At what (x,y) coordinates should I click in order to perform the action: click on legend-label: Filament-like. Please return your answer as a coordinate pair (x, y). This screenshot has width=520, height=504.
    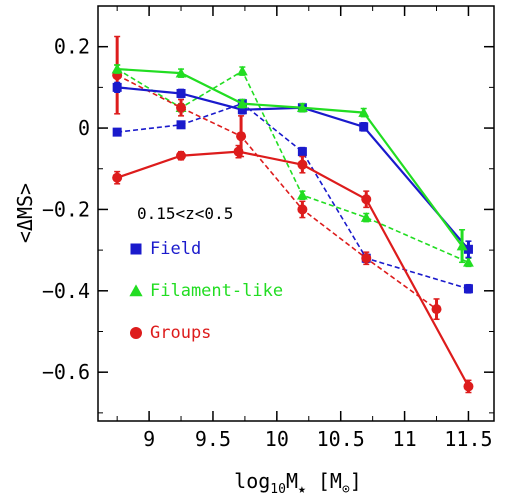
    Looking at the image, I should click on (216, 291).